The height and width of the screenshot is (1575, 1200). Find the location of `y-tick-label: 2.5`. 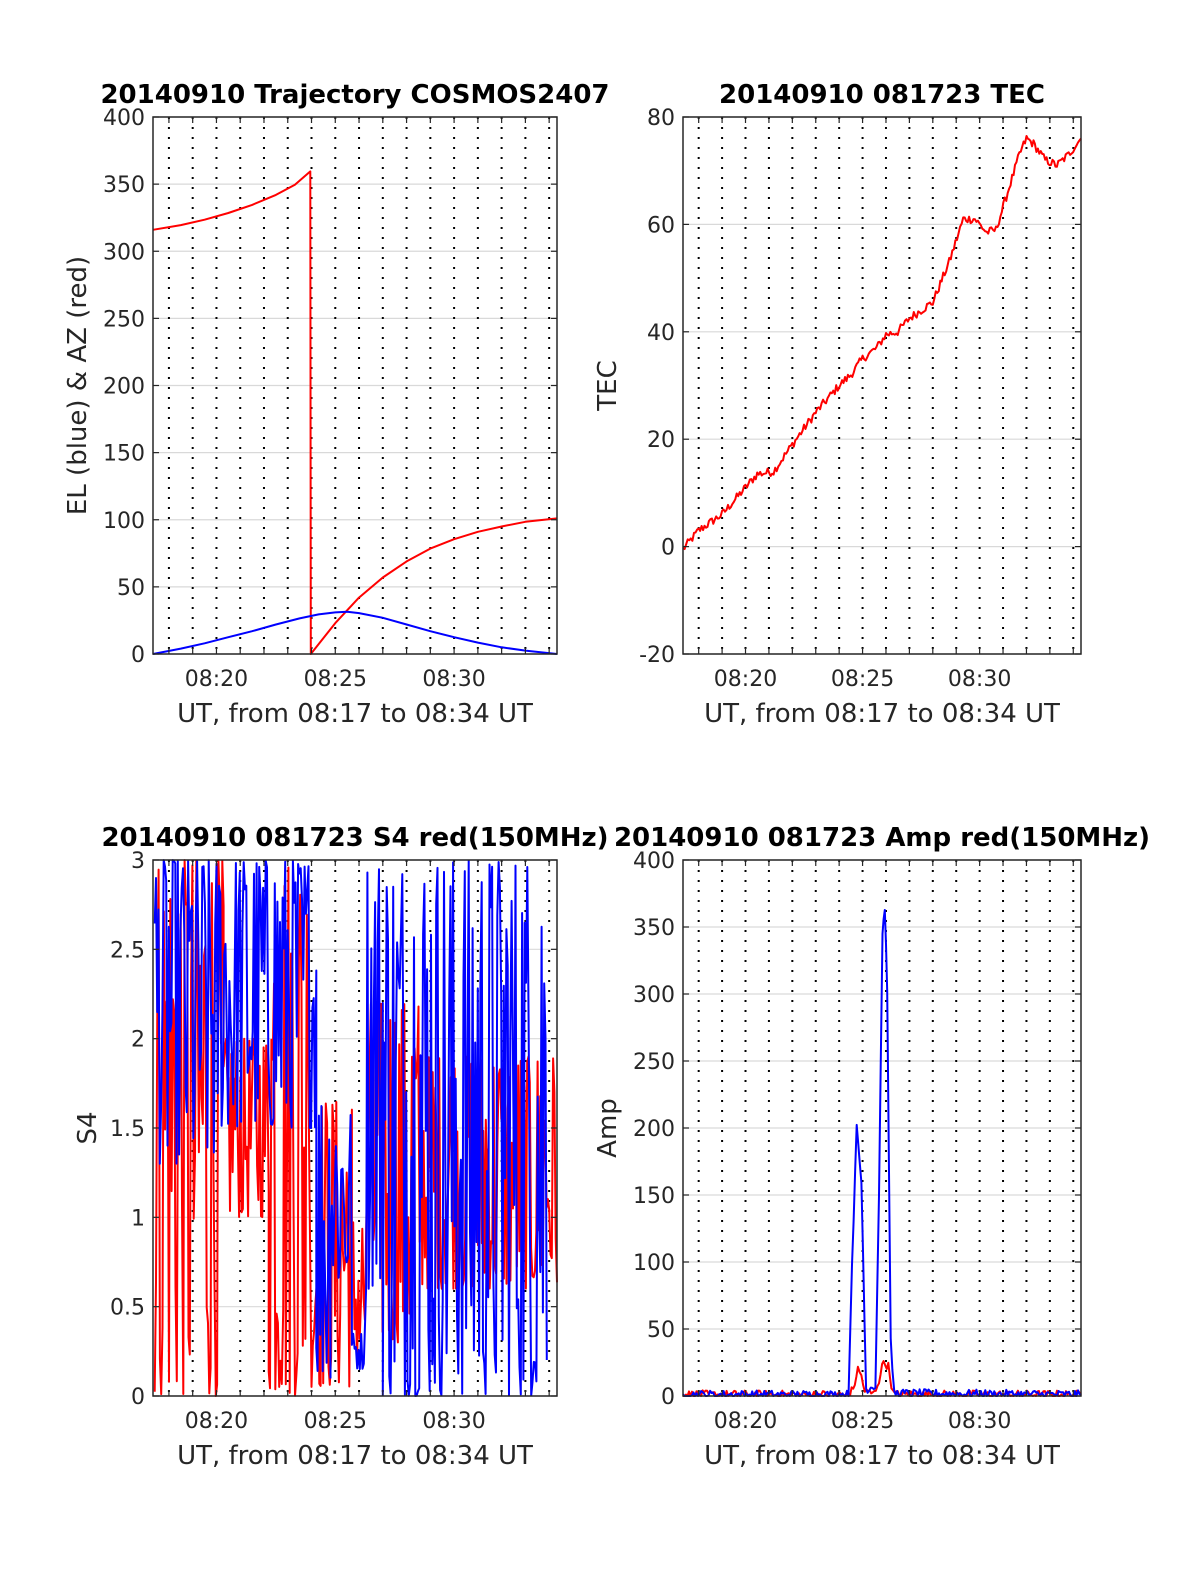

y-tick-label: 2.5 is located at coordinates (127, 950).